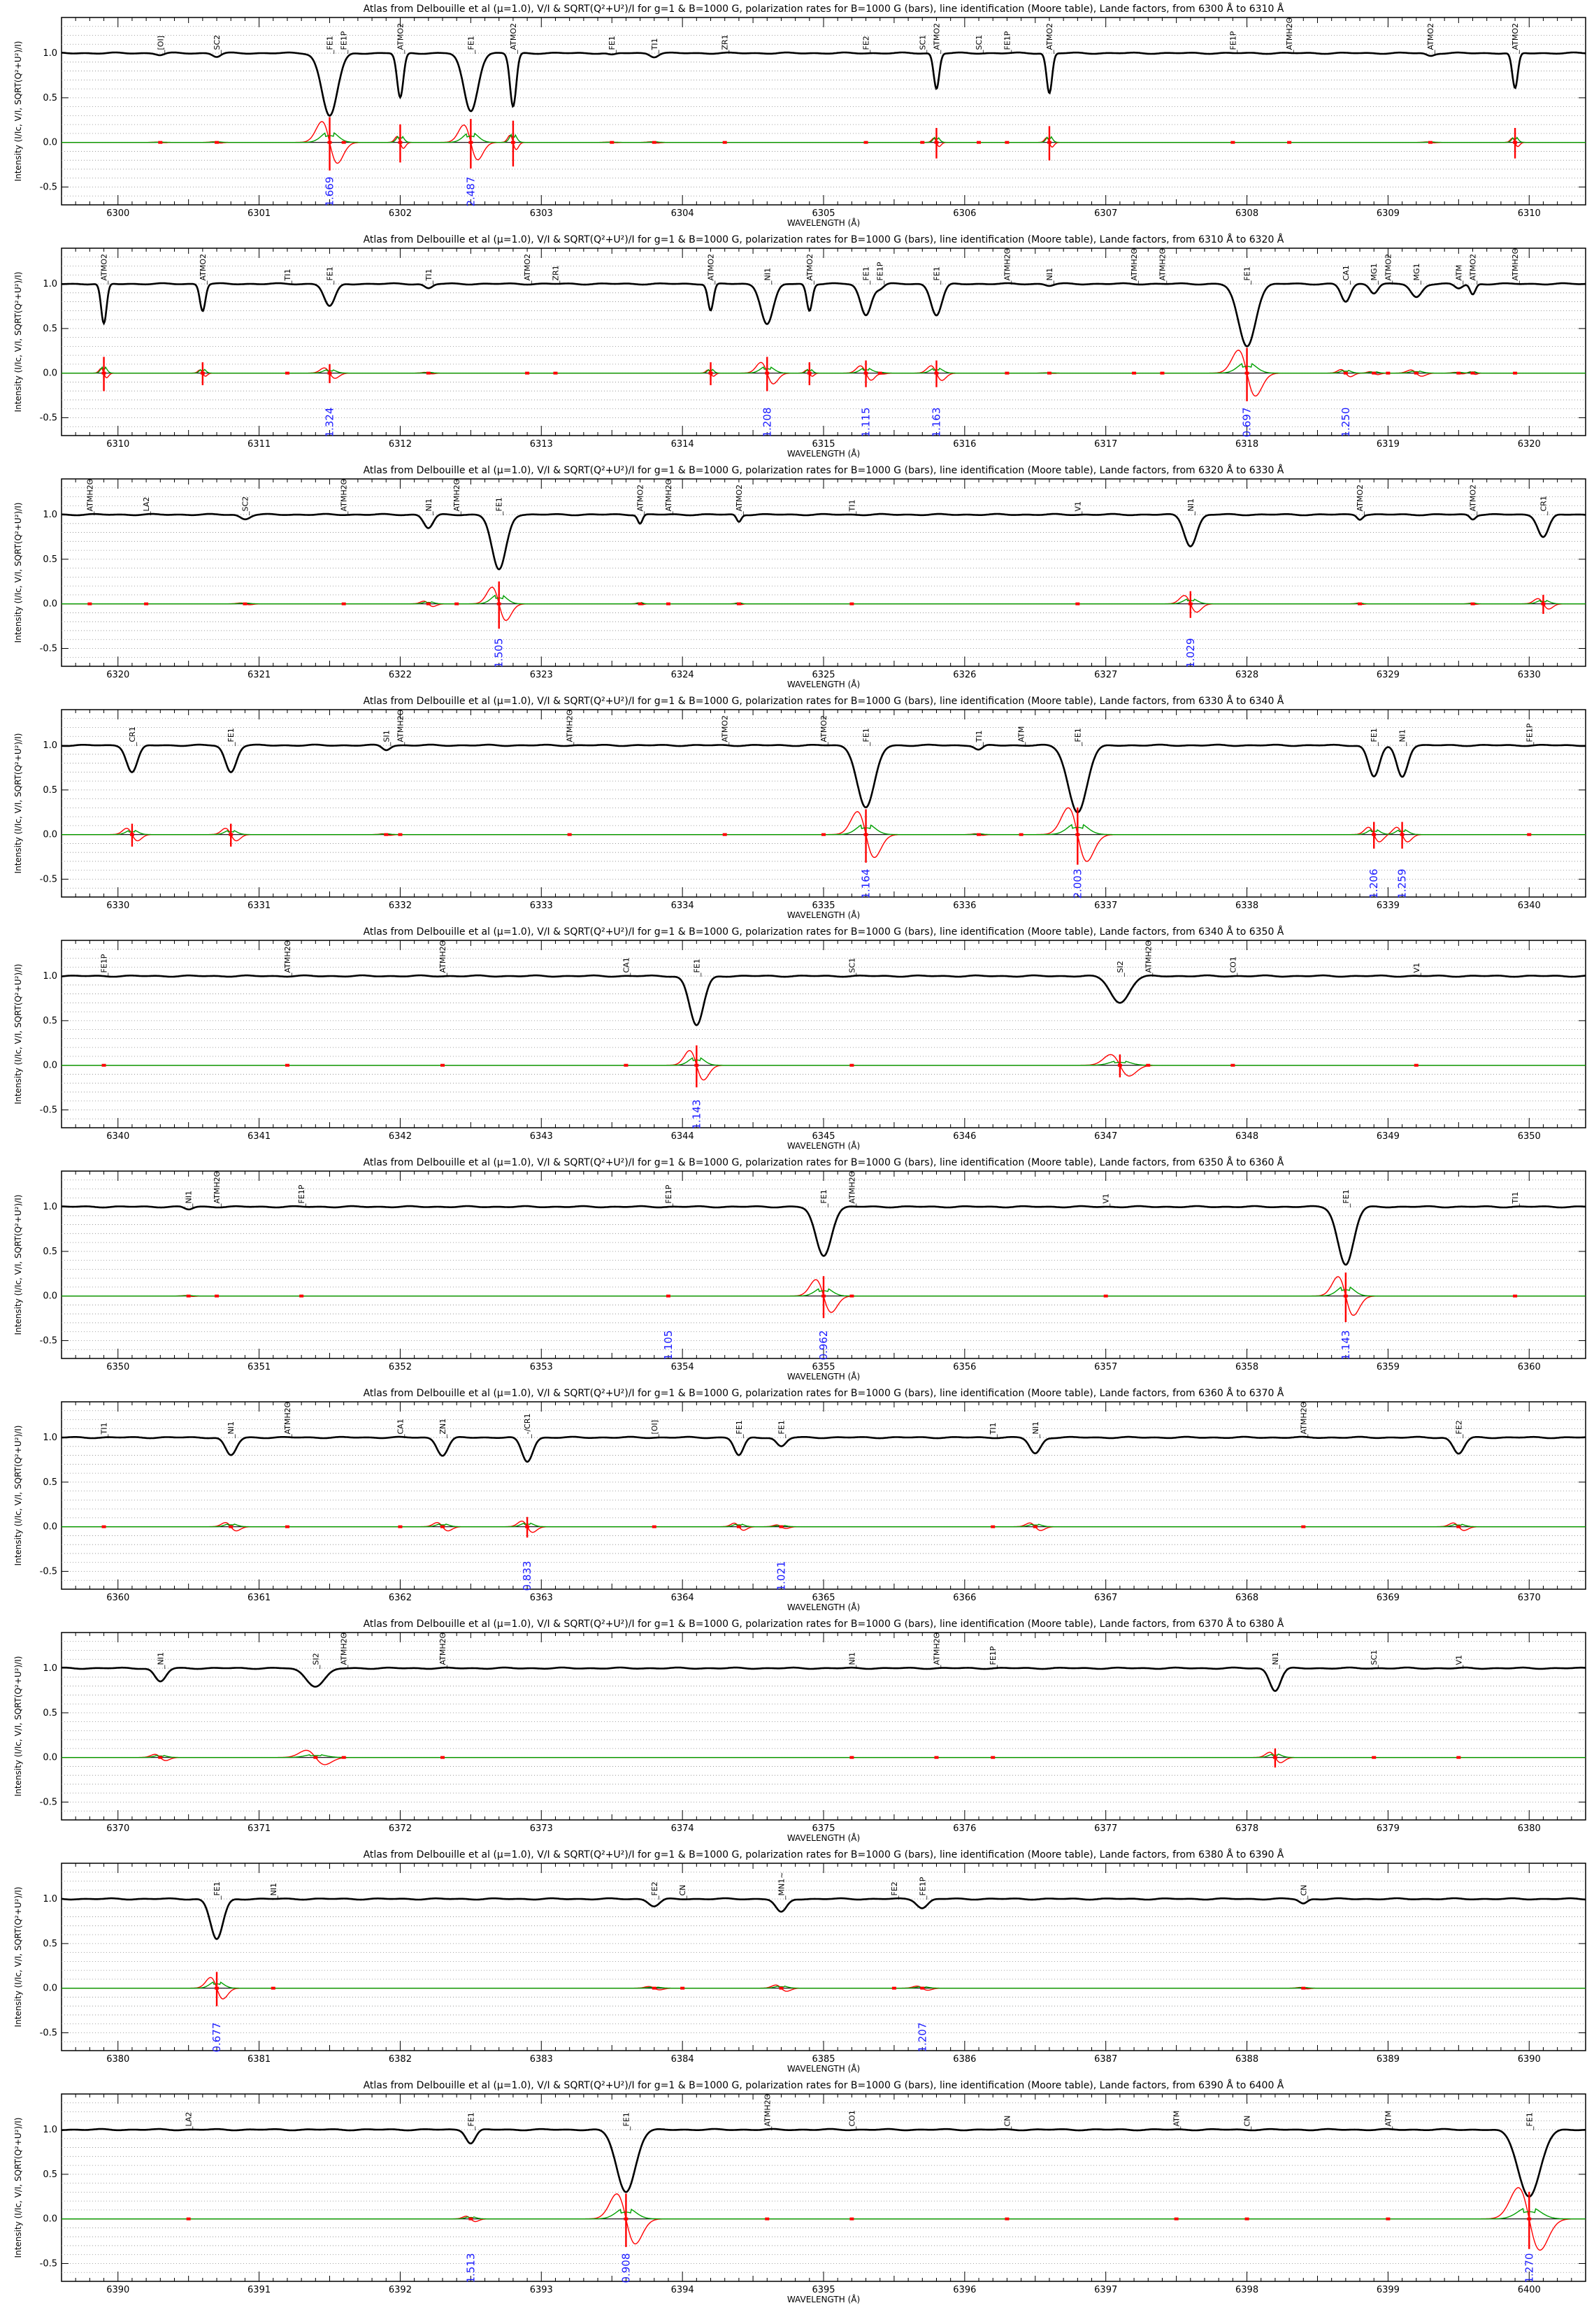 The width and height of the screenshot is (1594, 2324). I want to click on x-tick-label: 6392, so click(400, 2290).